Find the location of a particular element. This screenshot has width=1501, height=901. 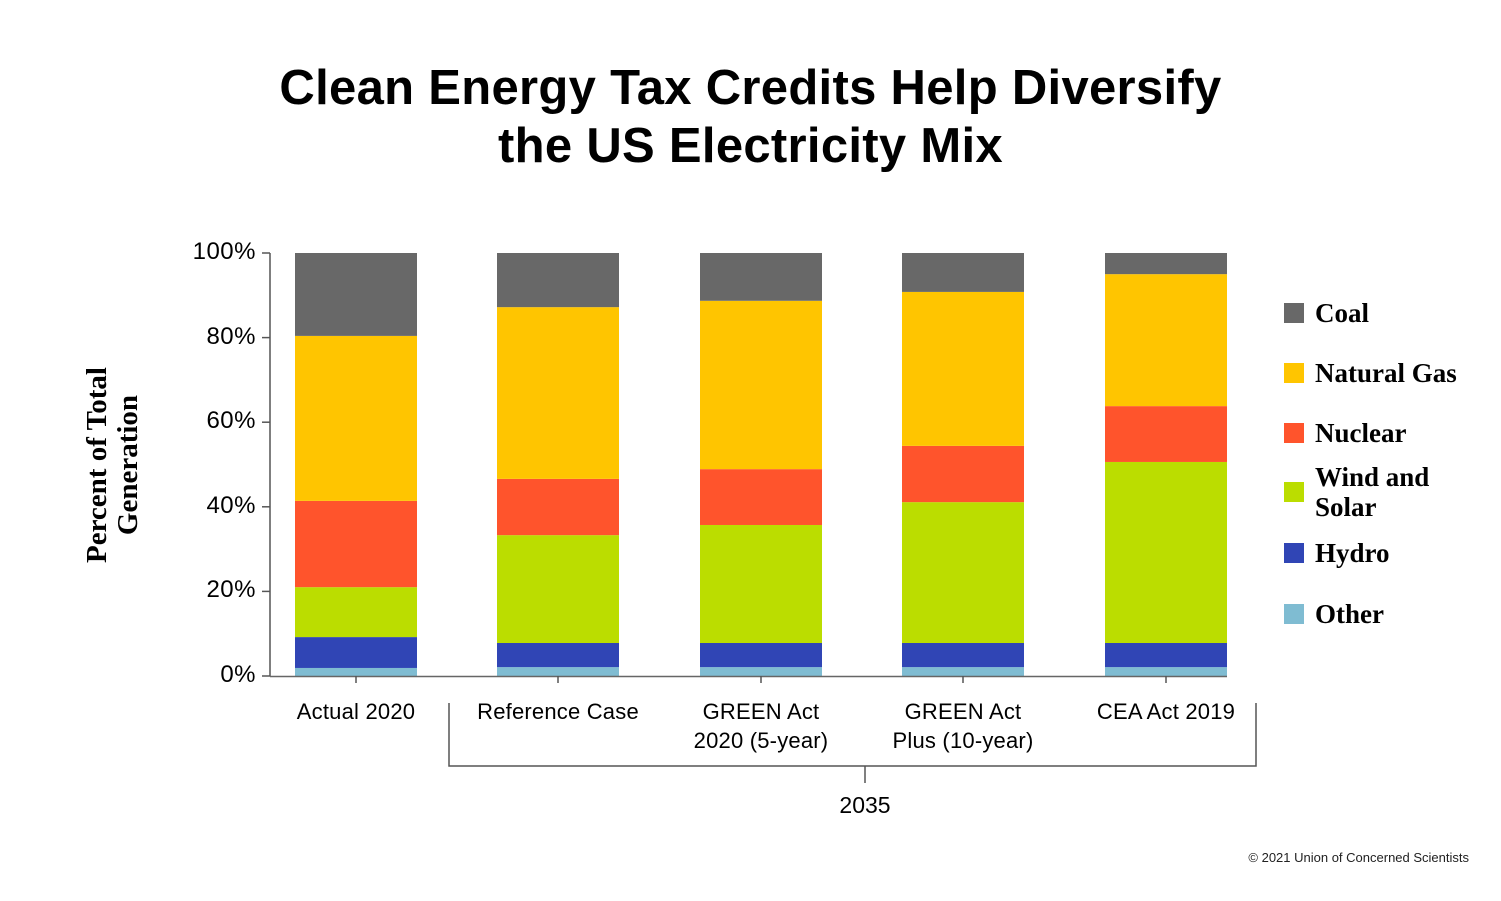

legend-item-natural-gas: Natural Gas is located at coordinates (1389, 373).